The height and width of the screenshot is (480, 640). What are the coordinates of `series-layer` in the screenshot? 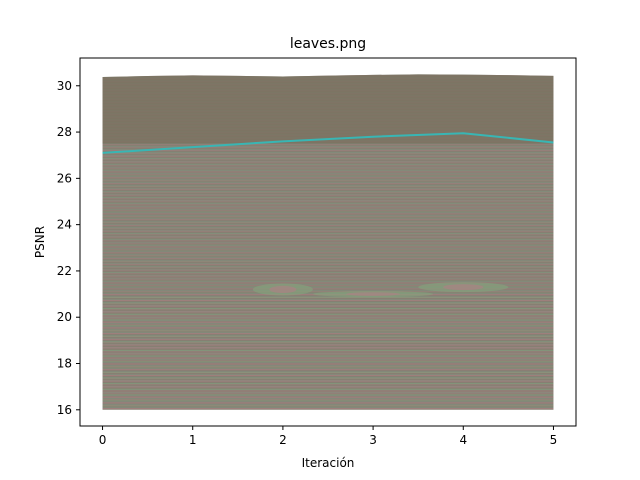 It's located at (328, 143).